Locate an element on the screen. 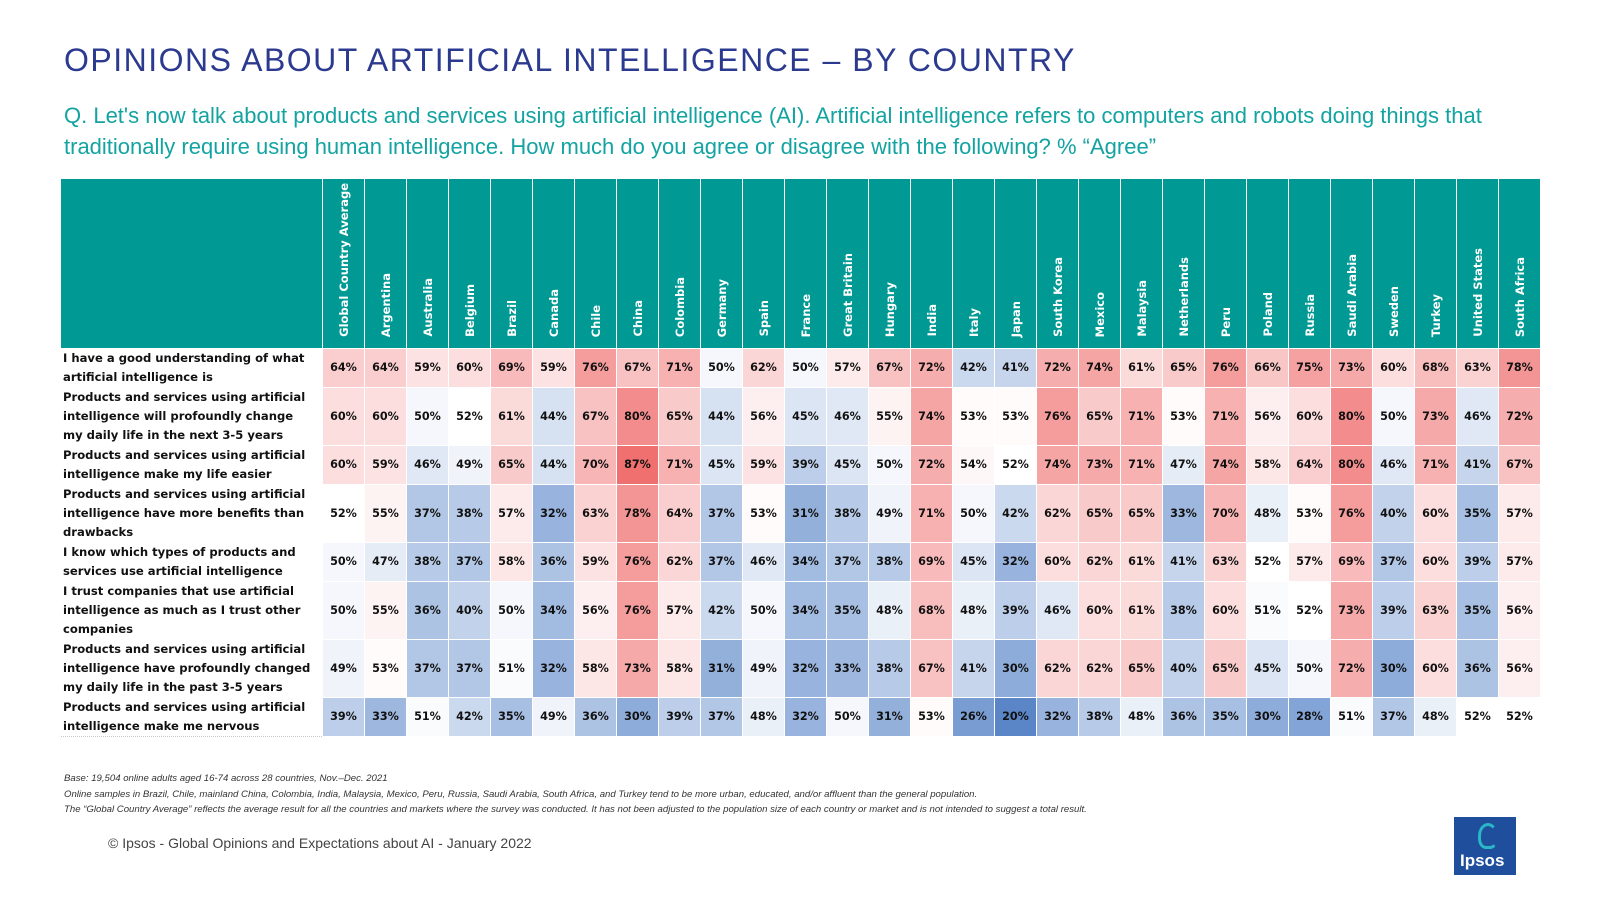  column-header: Sweden is located at coordinates (1393, 263).